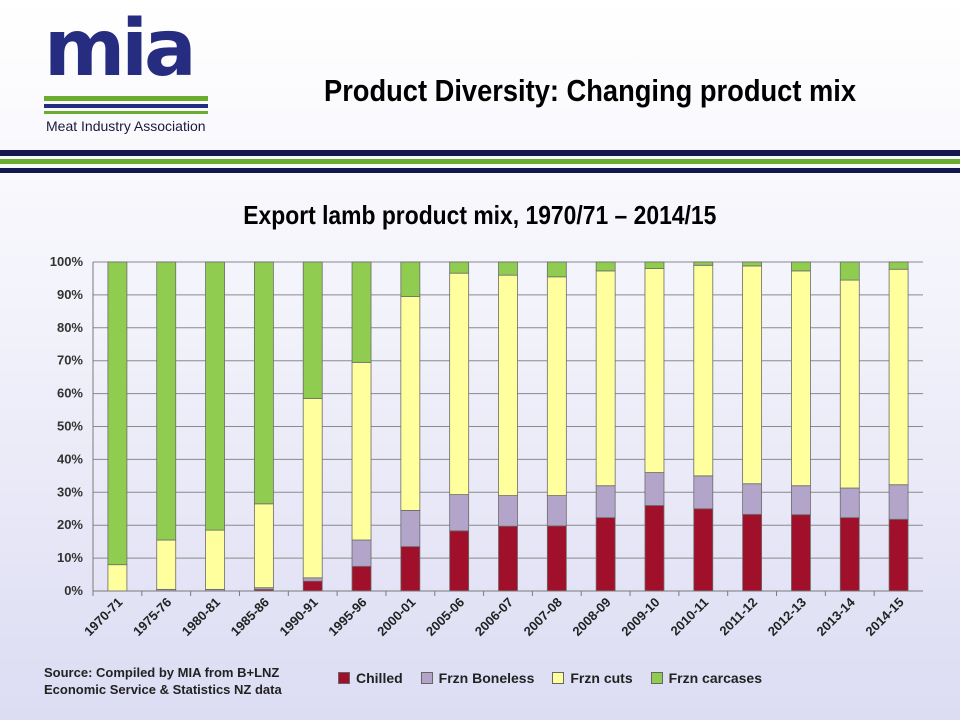 The height and width of the screenshot is (720, 960). What do you see at coordinates (590, 90) in the screenshot?
I see `slide-title: Product Diversity: Changing product mix` at bounding box center [590, 90].